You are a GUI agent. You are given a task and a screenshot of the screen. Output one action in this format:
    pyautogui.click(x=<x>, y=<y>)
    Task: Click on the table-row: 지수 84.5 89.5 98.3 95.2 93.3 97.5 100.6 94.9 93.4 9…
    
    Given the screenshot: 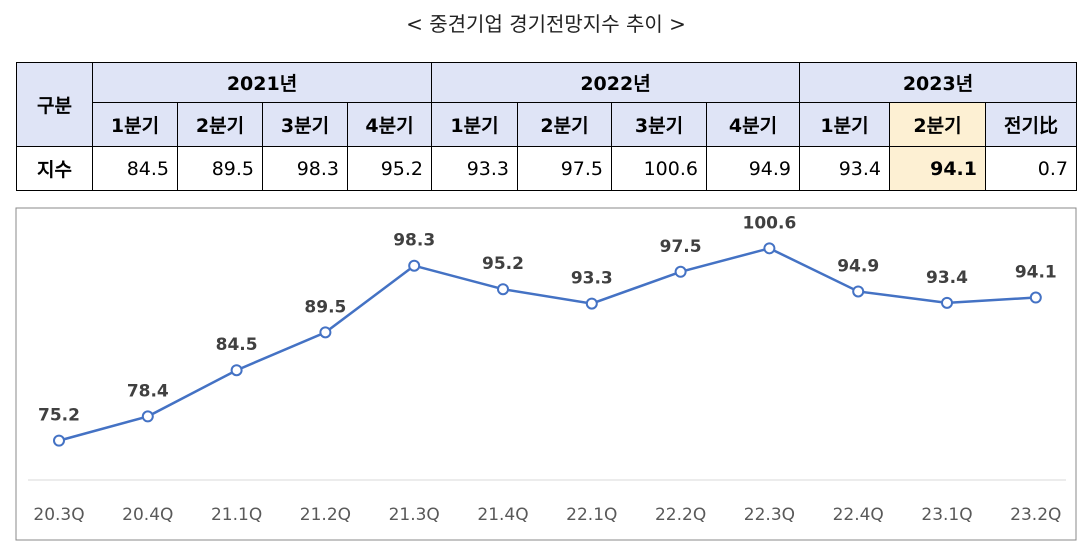 What is the action you would take?
    pyautogui.click(x=546, y=168)
    